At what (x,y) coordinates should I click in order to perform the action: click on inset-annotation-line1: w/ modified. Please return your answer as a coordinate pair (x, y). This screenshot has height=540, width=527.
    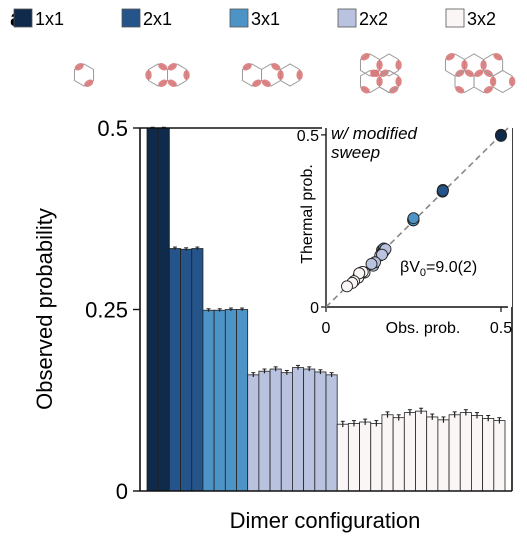
    Looking at the image, I should click on (374, 133).